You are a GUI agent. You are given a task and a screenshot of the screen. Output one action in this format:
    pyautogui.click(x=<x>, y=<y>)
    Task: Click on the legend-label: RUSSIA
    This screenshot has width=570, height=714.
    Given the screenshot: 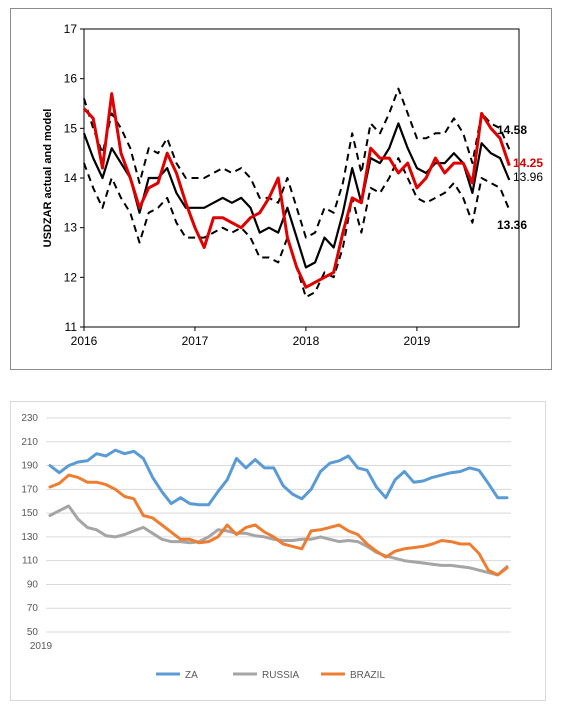 What is the action you would take?
    pyautogui.click(x=281, y=675)
    